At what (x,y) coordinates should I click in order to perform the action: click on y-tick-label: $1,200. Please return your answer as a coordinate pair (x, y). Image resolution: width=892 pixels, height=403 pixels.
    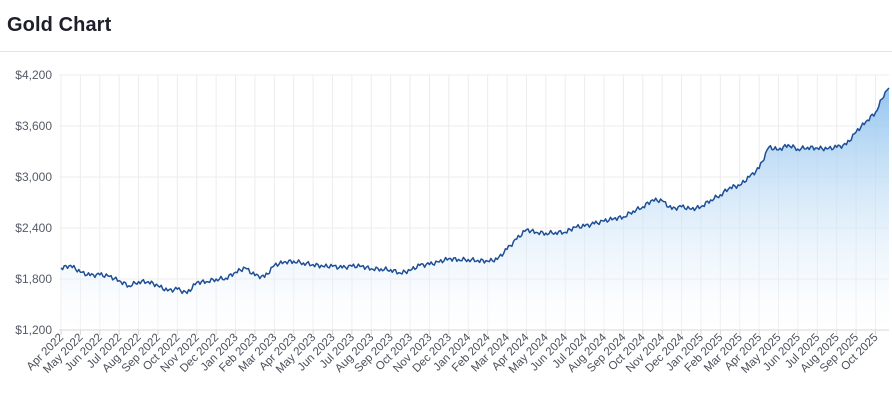
    Looking at the image, I should click on (33, 330).